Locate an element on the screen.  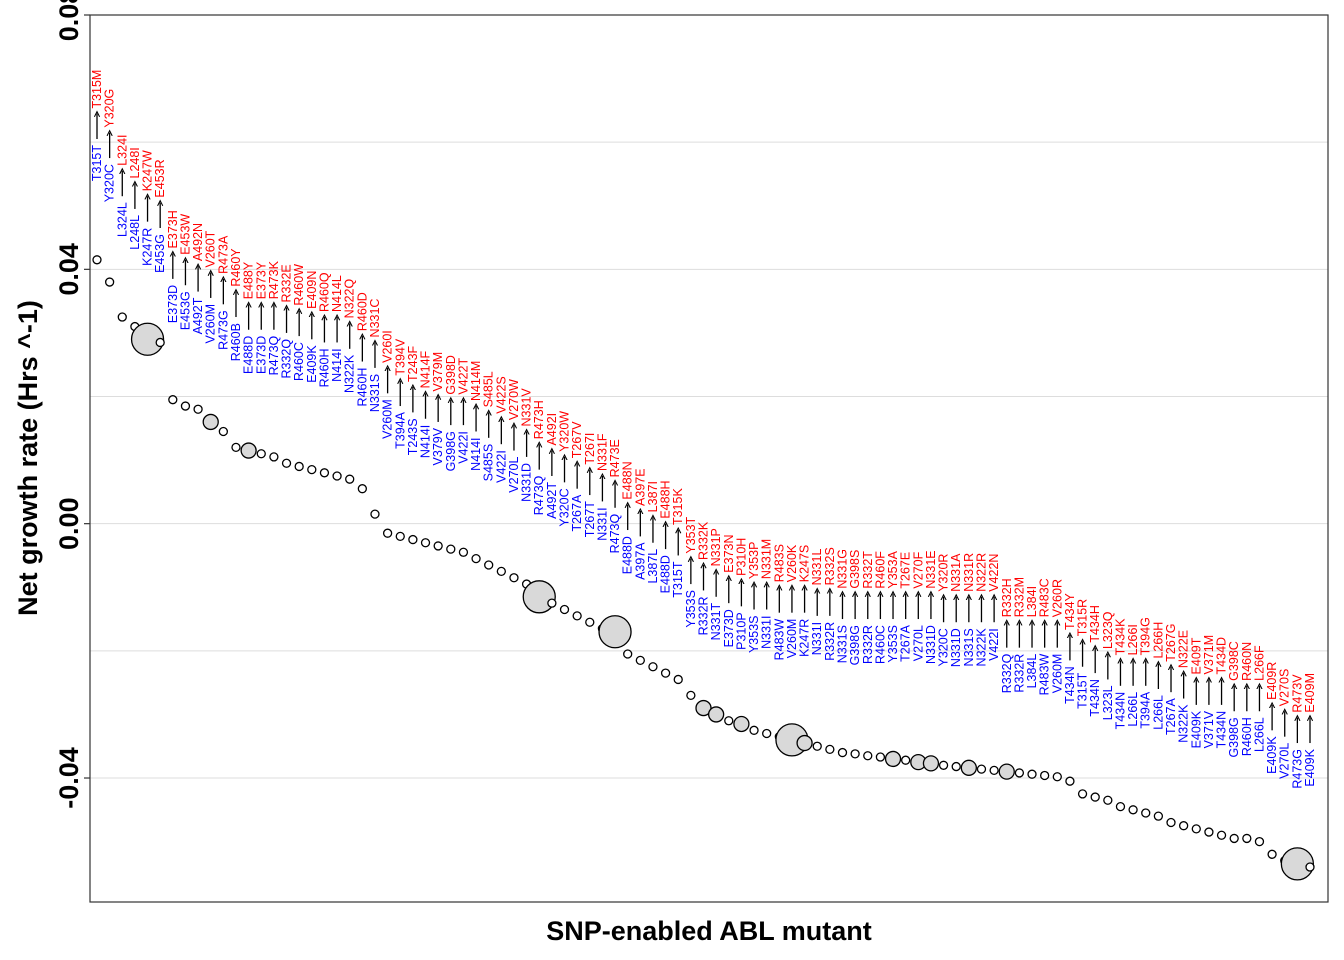
mutant-group: R332S R332R is located at coordinates (830, 651).